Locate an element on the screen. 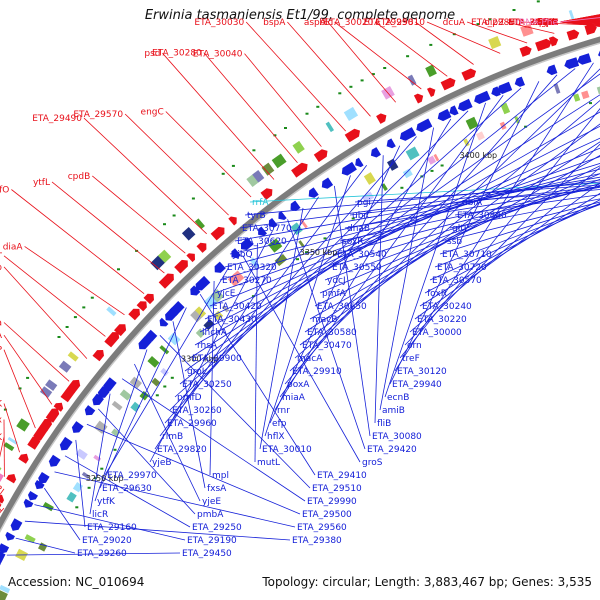  gene-label-forward: fecB is located at coordinates (548, 23).